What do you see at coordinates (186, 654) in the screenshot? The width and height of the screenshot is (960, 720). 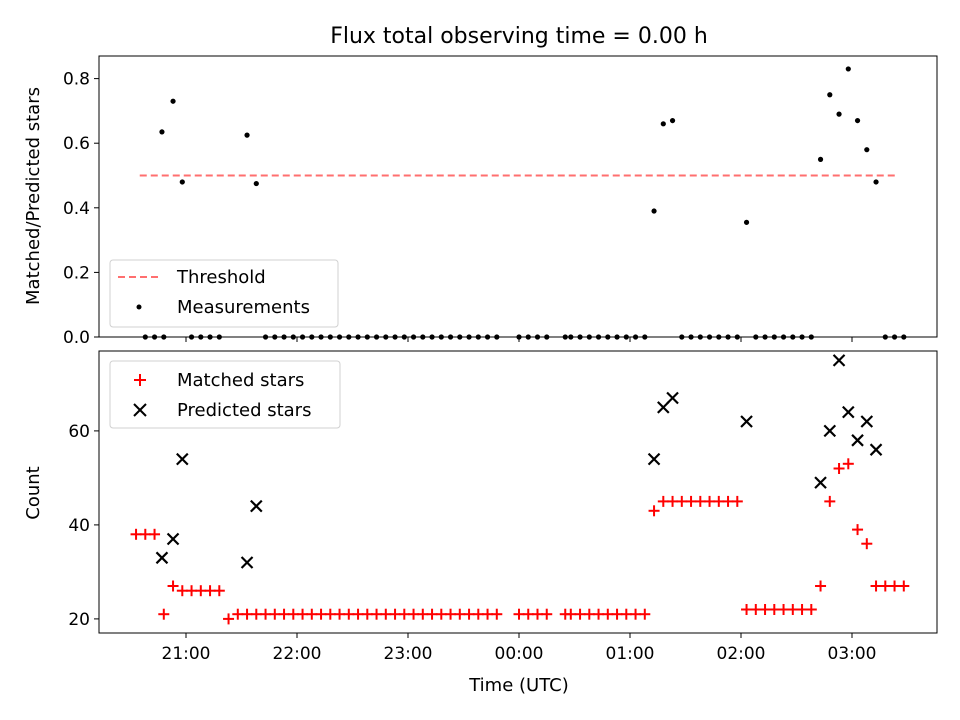 I see `x-tick-label: 21:00` at bounding box center [186, 654].